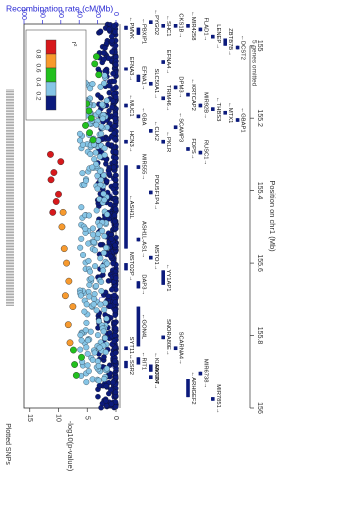  I want to click on gene-label: ←DCST2, so click(243, 47).